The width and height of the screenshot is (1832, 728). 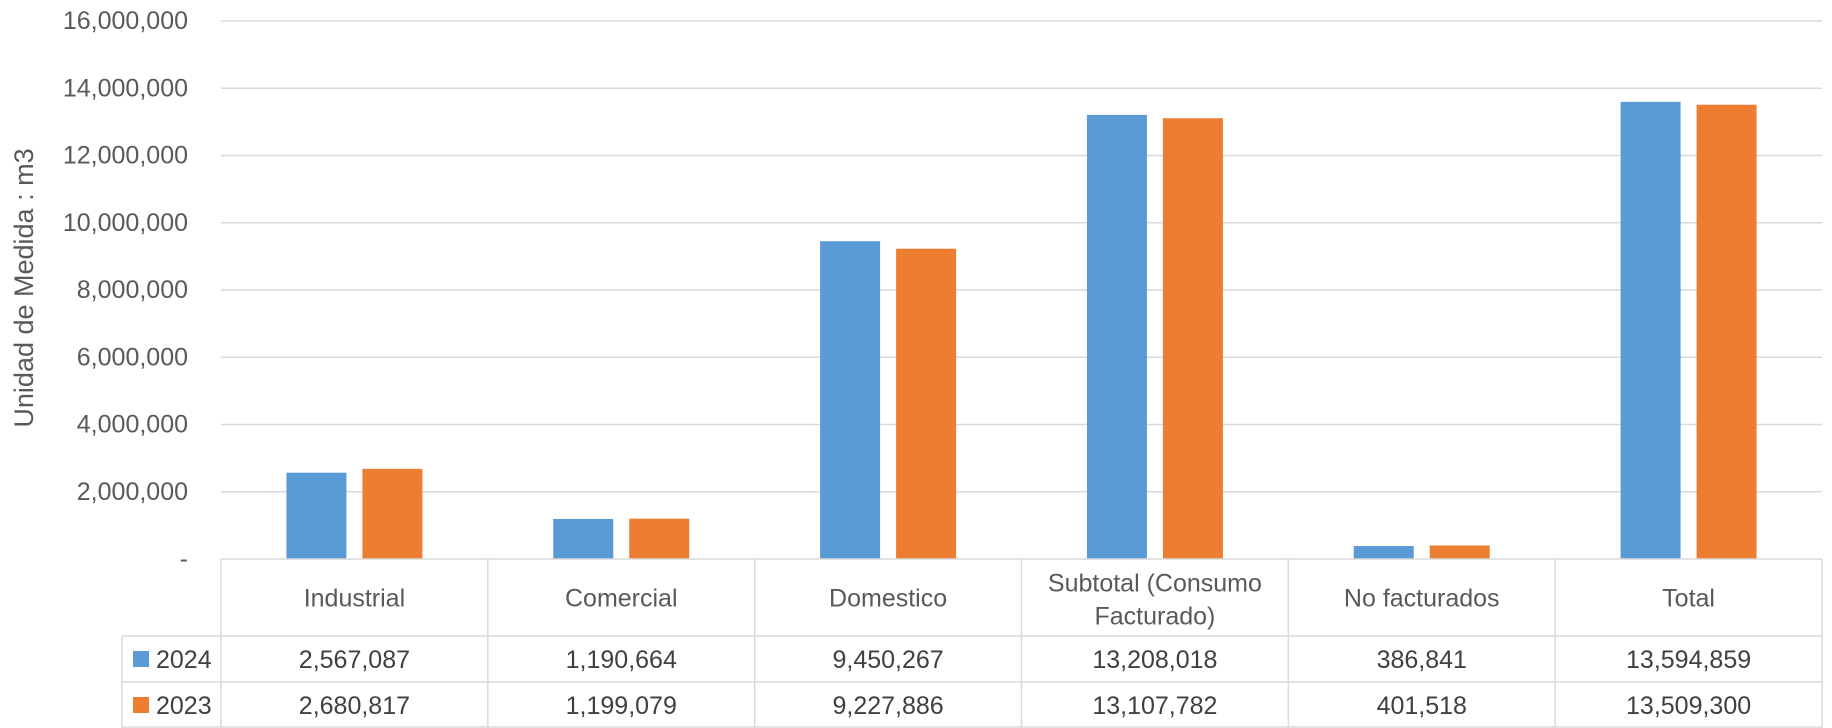 What do you see at coordinates (125, 223) in the screenshot?
I see `y-tick-label: 10,000,000` at bounding box center [125, 223].